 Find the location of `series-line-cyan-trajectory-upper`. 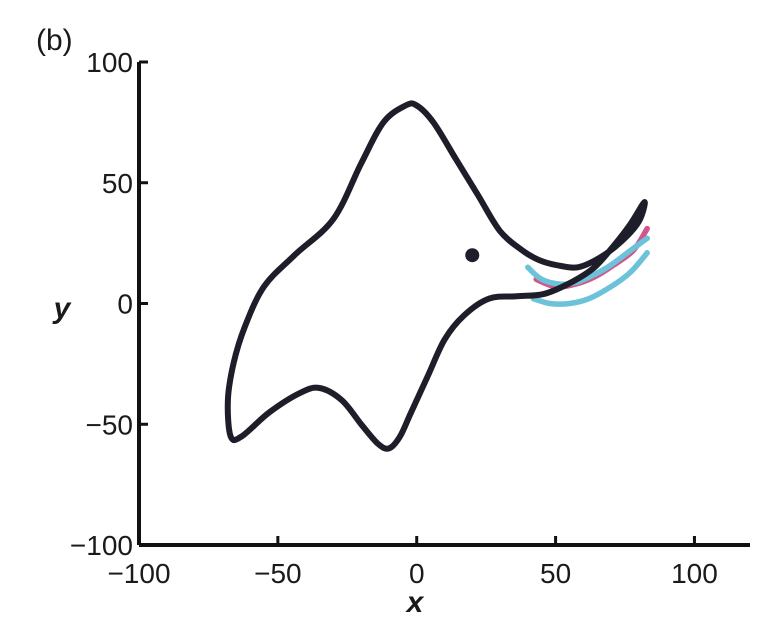

series-line-cyan-trajectory-upper is located at coordinates (587, 261).